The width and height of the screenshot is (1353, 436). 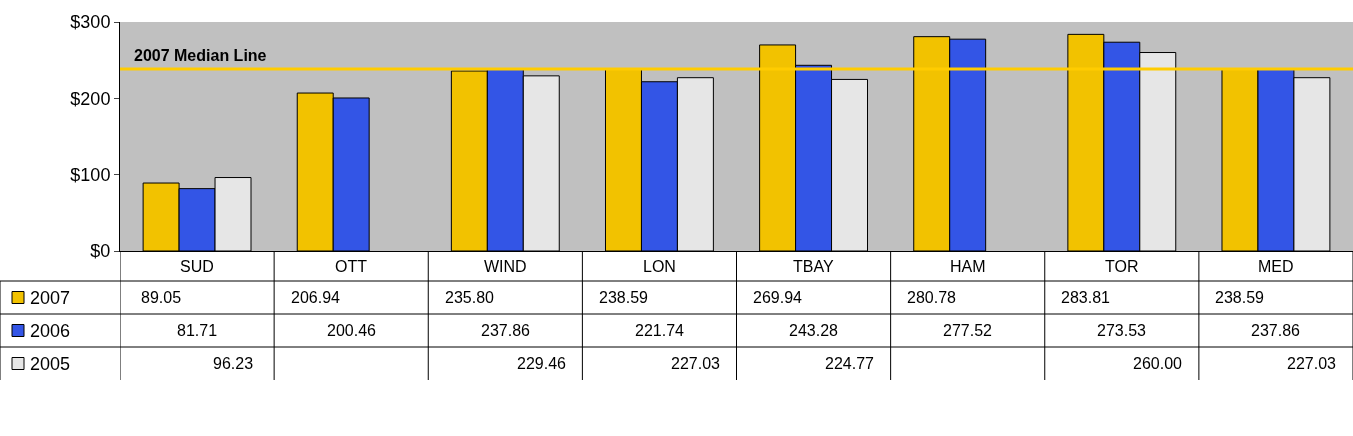 I want to click on data-label: 269.94, so click(x=778, y=297).